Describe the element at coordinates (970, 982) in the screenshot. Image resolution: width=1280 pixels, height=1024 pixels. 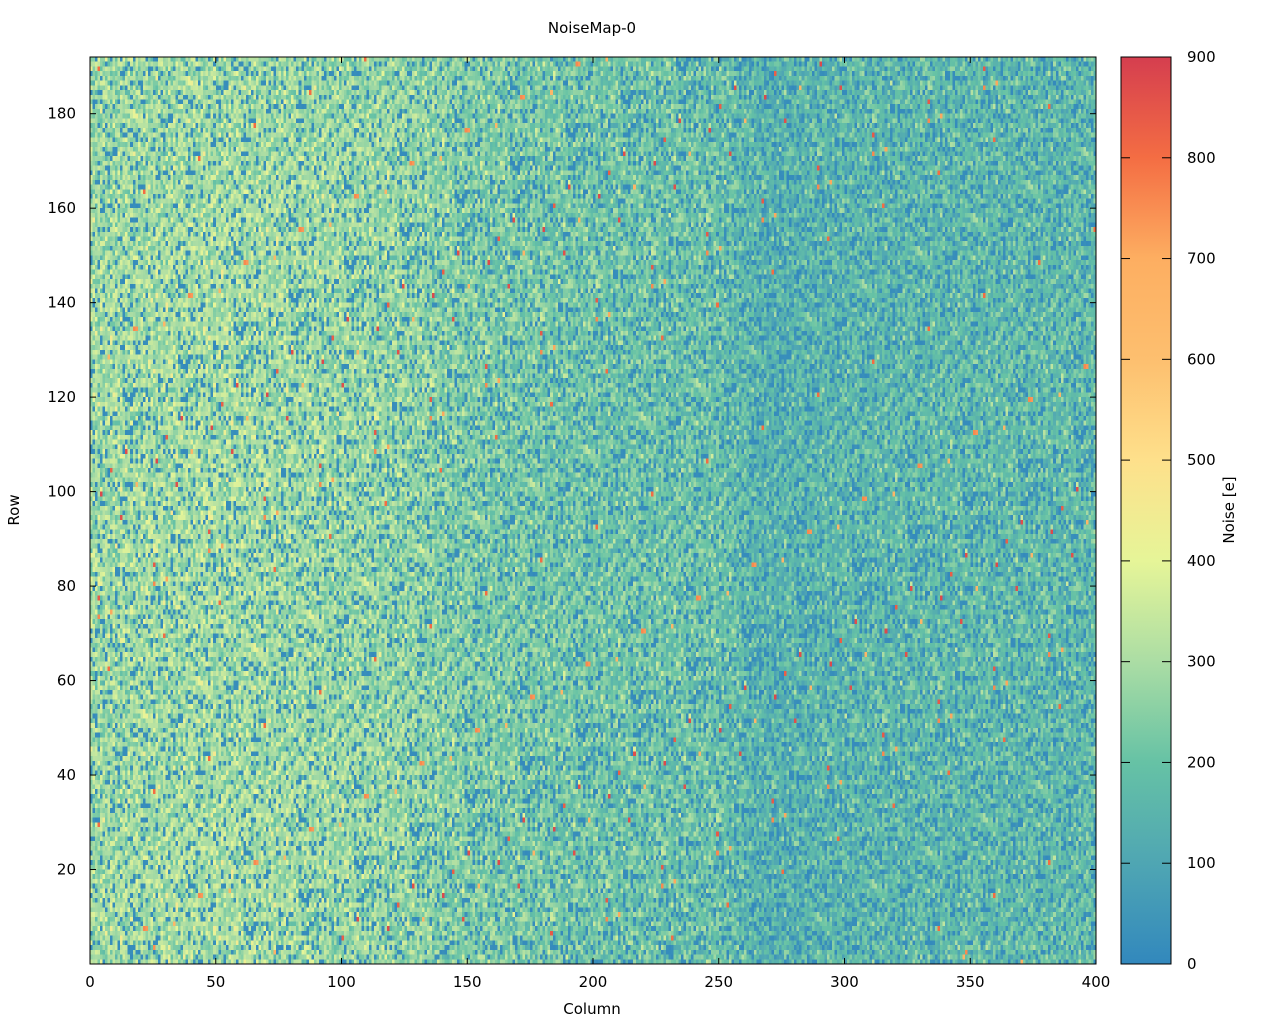
I see `x-tick-label: 350` at that location.